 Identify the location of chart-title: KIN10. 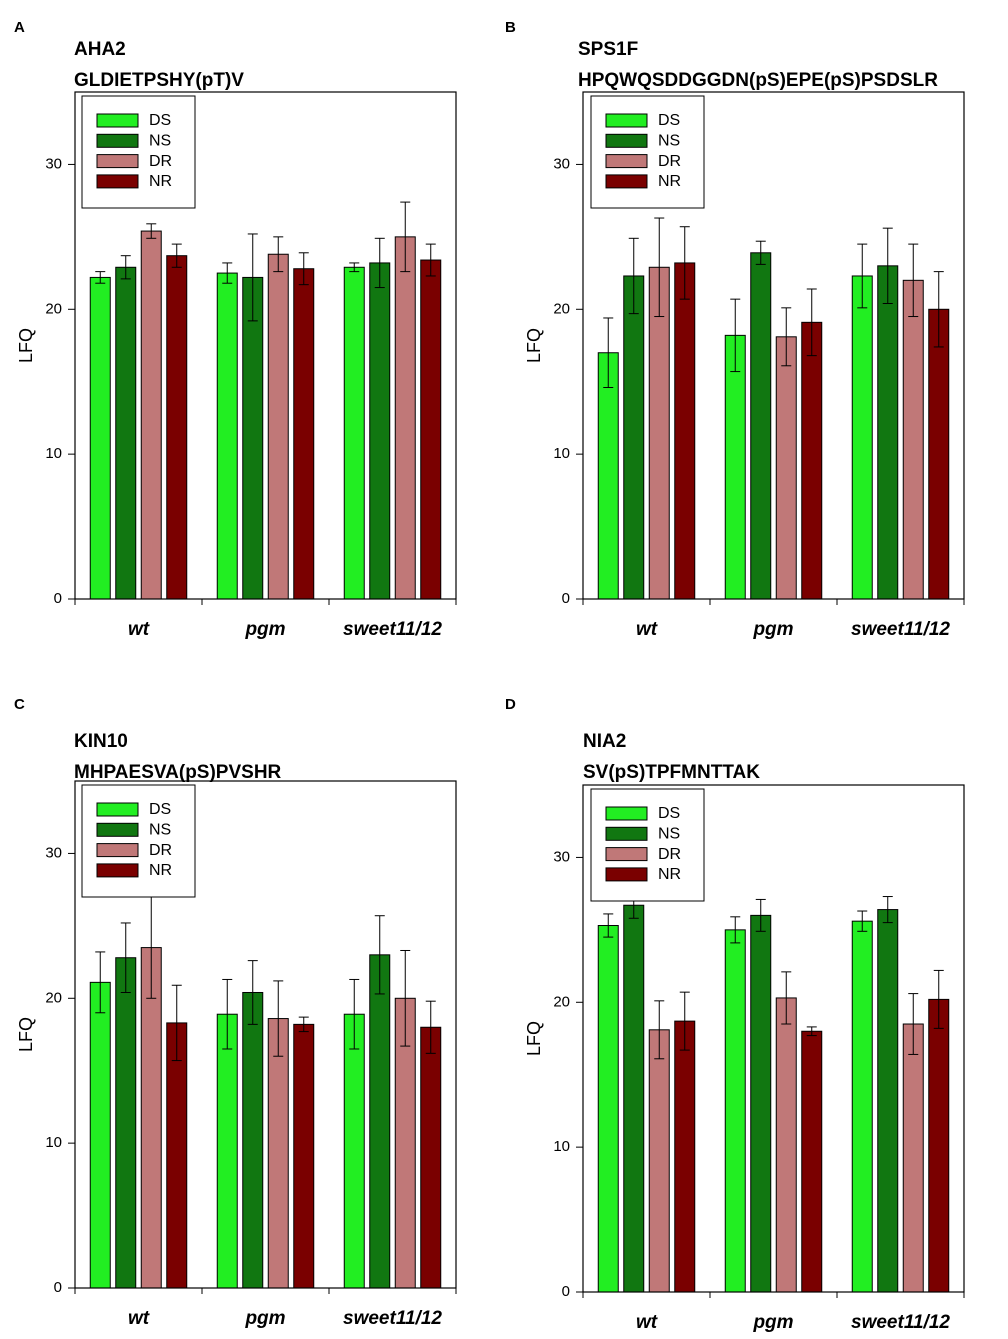
(101, 741).